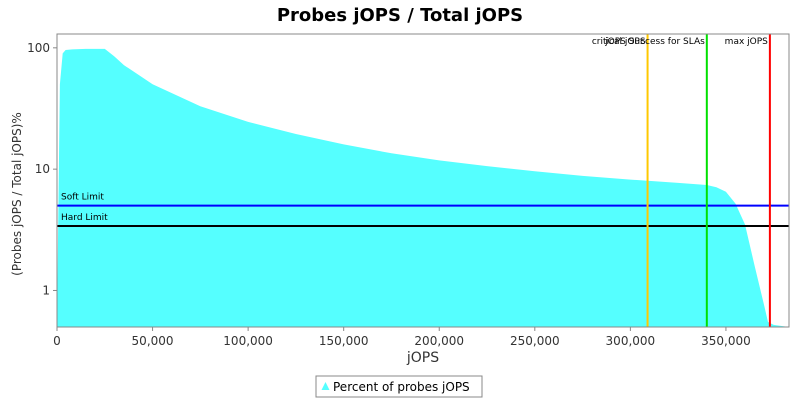 The width and height of the screenshot is (800, 400). Describe the element at coordinates (439, 341) in the screenshot. I see `x-tick-label: 200,000` at that location.